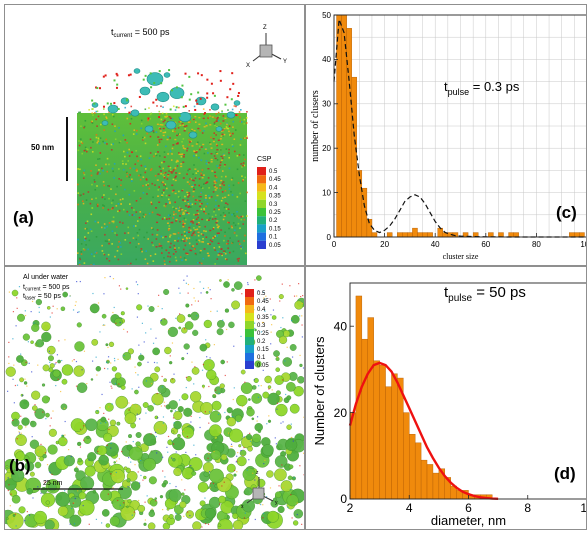  Describe the element at coordinates (162, 189) in the screenshot. I see `metal-slab` at that location.